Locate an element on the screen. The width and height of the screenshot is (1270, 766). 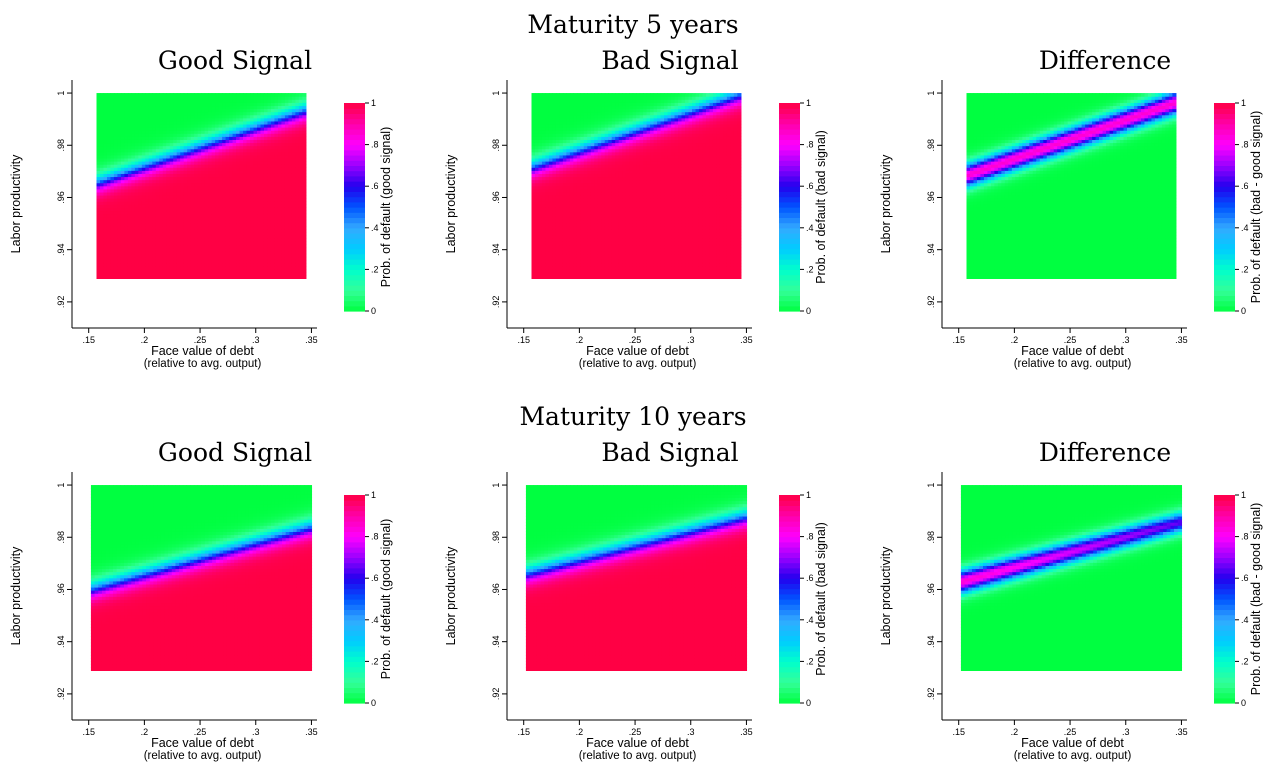
heatmap-cells is located at coordinates (202, 186).